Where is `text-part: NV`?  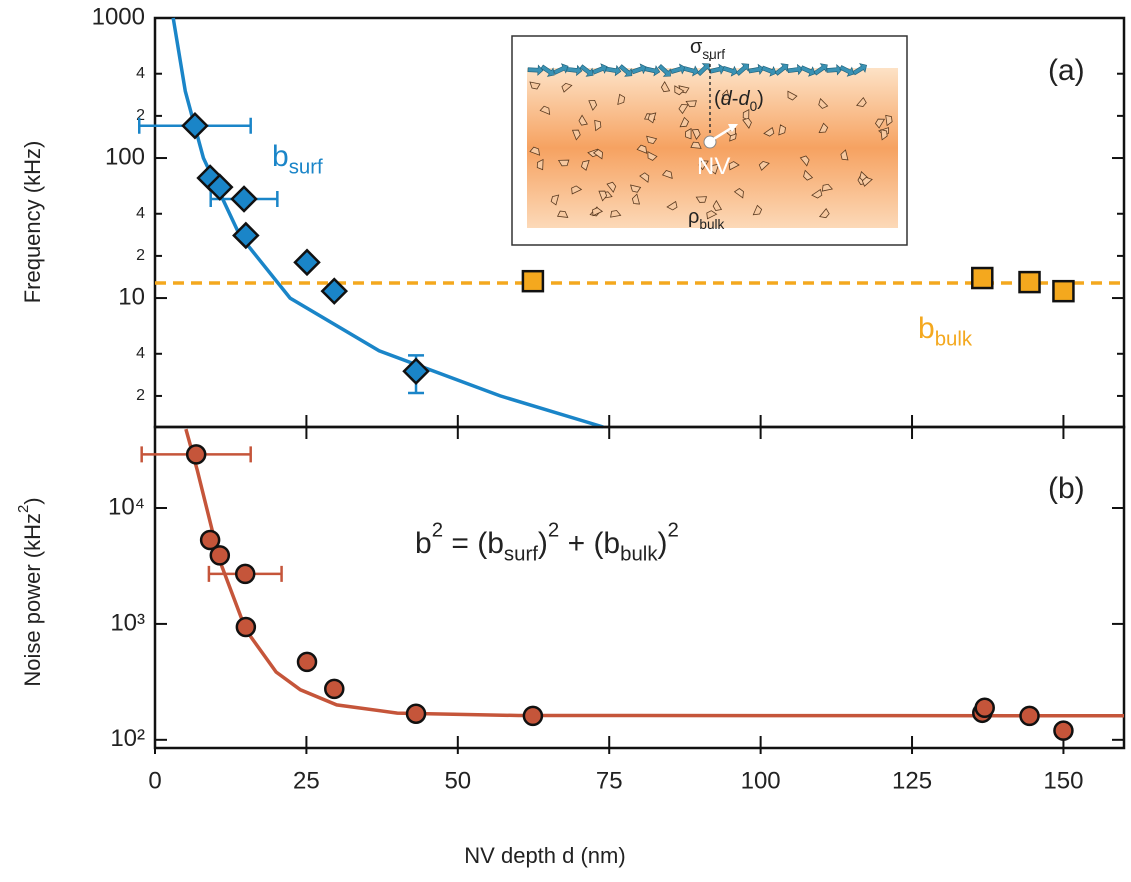 text-part: NV is located at coordinates (713, 166).